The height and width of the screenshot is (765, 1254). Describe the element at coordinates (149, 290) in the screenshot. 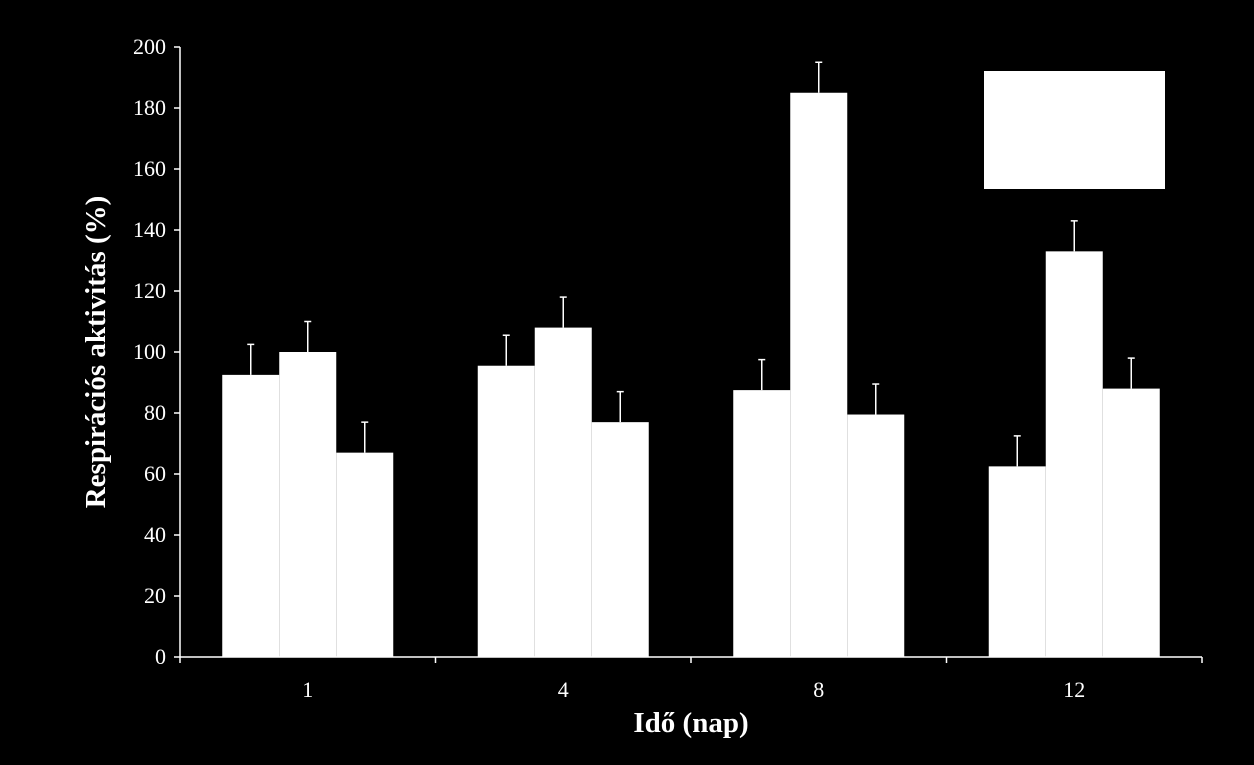

I see `y-tick-label: 120` at that location.